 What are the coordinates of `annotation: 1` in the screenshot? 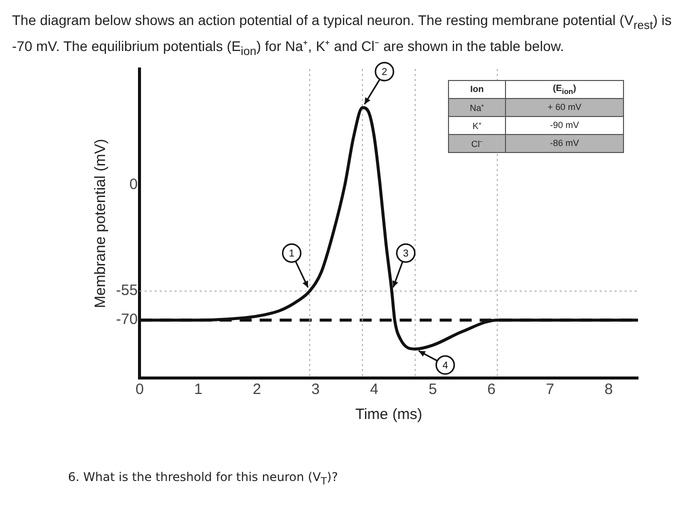 It's located at (291, 254).